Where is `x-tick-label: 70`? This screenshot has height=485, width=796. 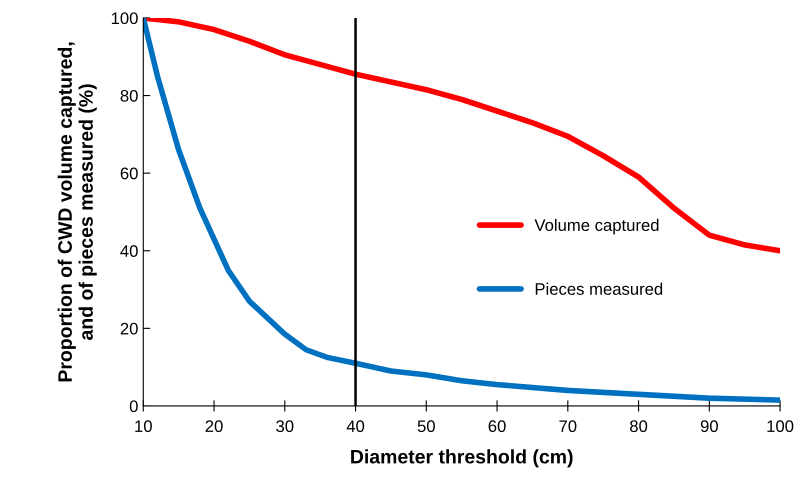
x-tick-label: 70 is located at coordinates (567, 426).